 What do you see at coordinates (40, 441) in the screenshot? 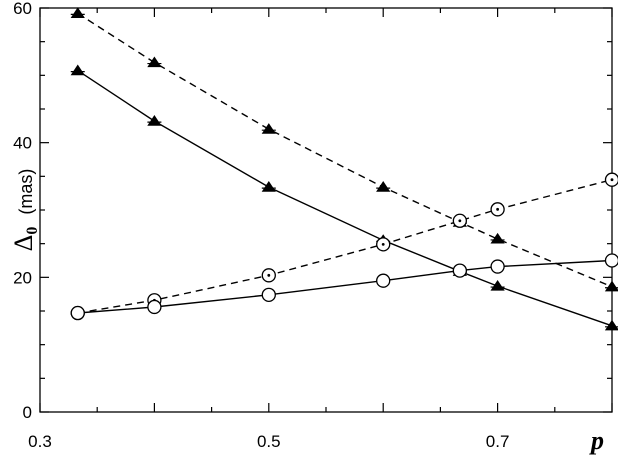
I see `x-tick-label: 0.3` at bounding box center [40, 441].